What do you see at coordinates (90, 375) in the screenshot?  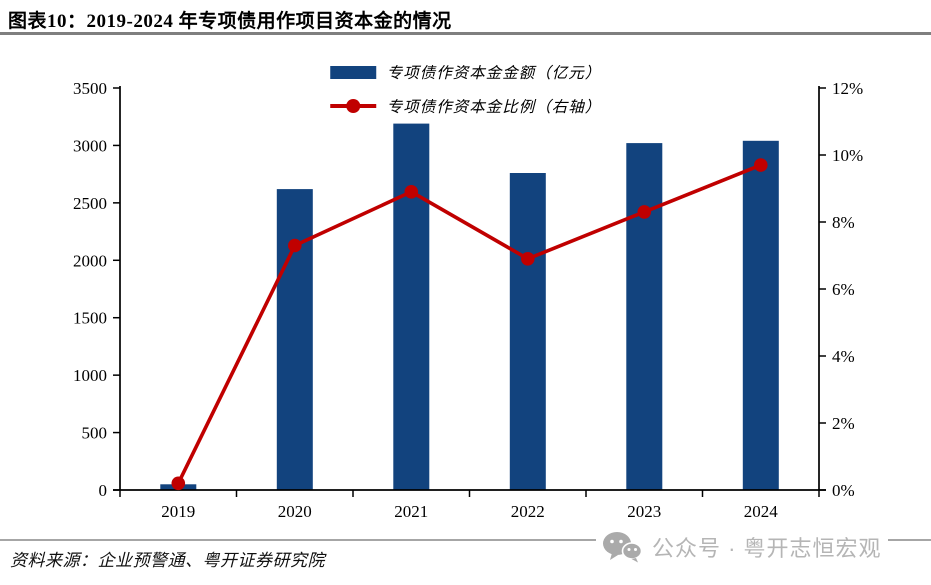 I see `left-axis-tick-label: 1000` at bounding box center [90, 375].